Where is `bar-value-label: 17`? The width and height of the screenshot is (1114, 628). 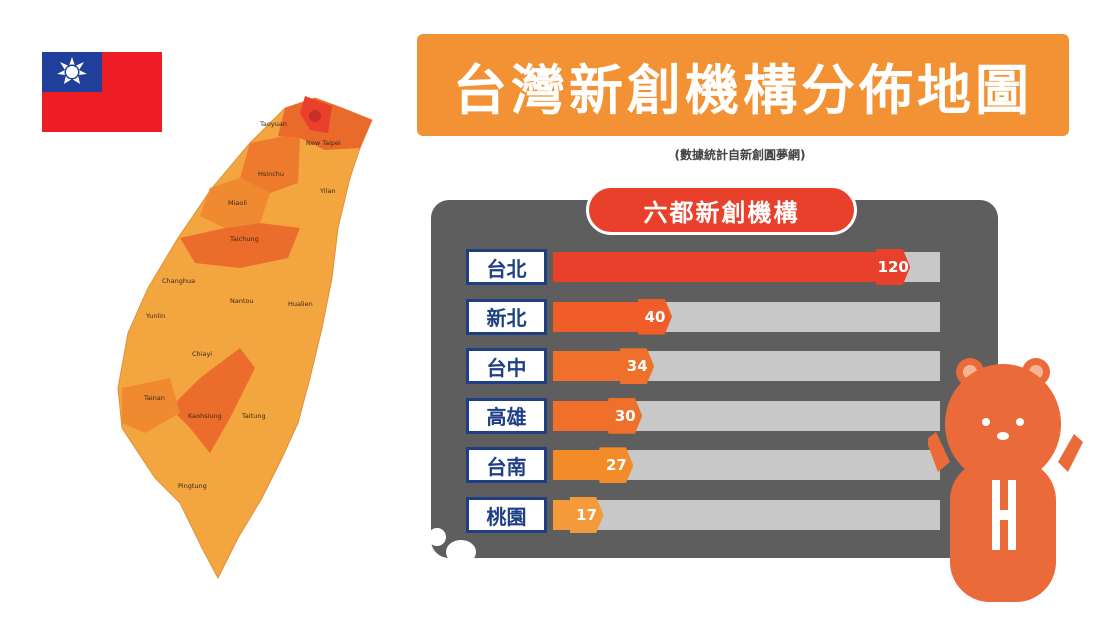
bar-value-label: 17 is located at coordinates (586, 515).